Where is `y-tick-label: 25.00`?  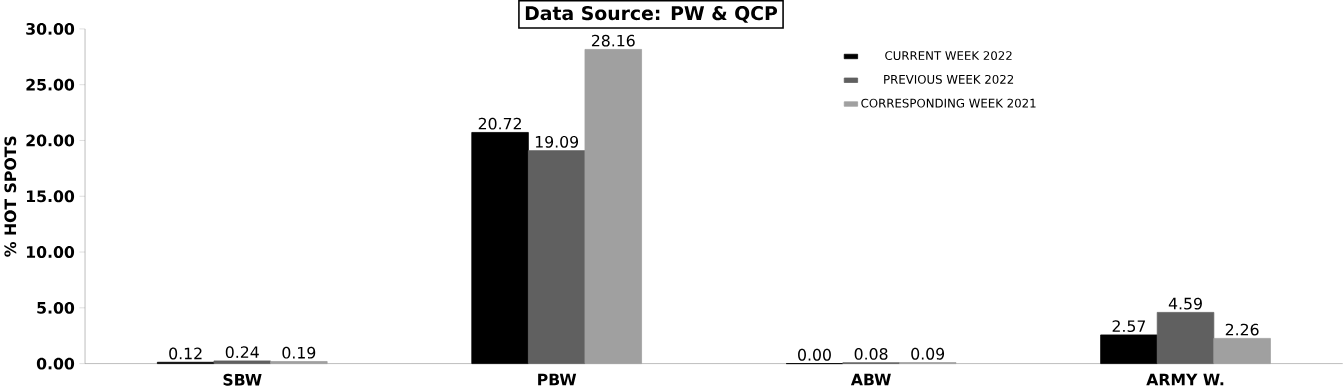 y-tick-label: 25.00 is located at coordinates (50, 84).